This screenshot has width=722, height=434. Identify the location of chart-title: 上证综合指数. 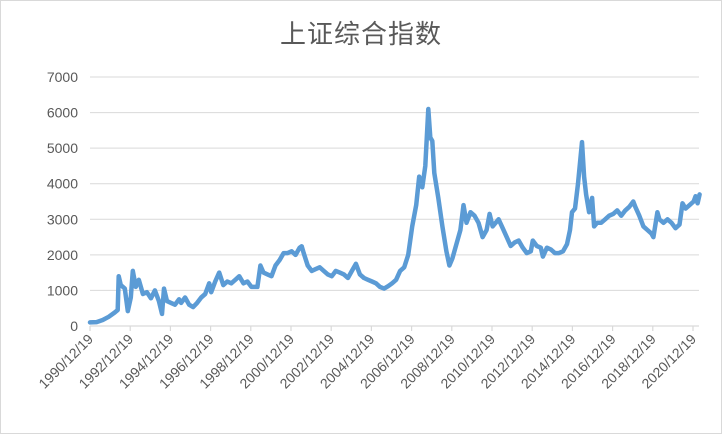
(360, 35).